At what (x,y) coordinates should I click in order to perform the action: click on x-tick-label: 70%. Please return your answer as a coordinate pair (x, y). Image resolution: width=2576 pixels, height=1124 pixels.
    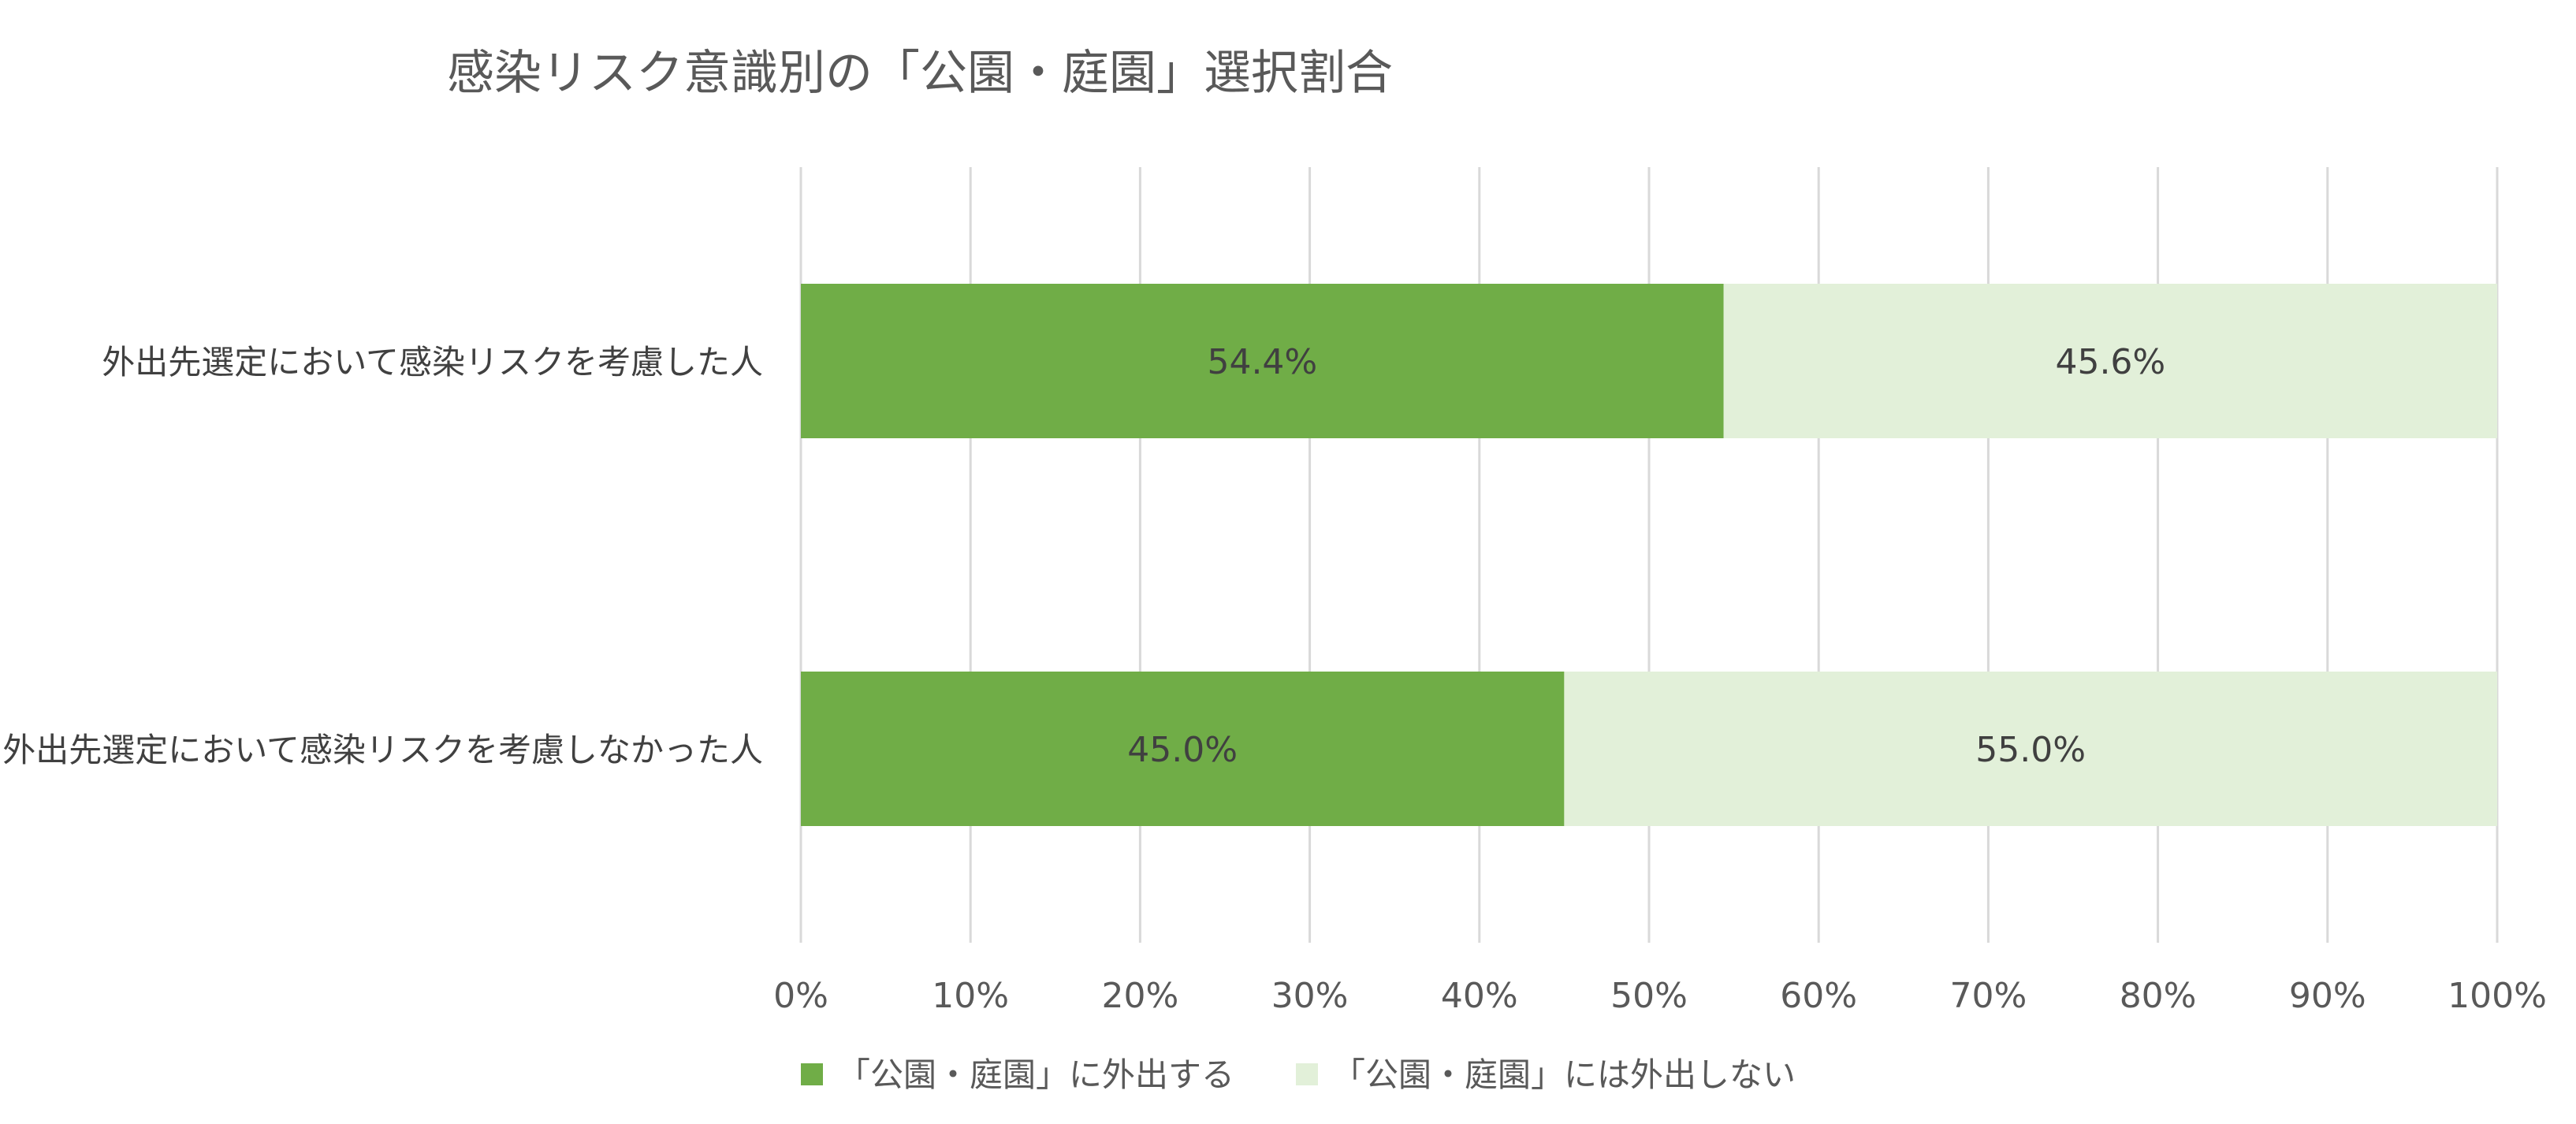
    Looking at the image, I should click on (1988, 996).